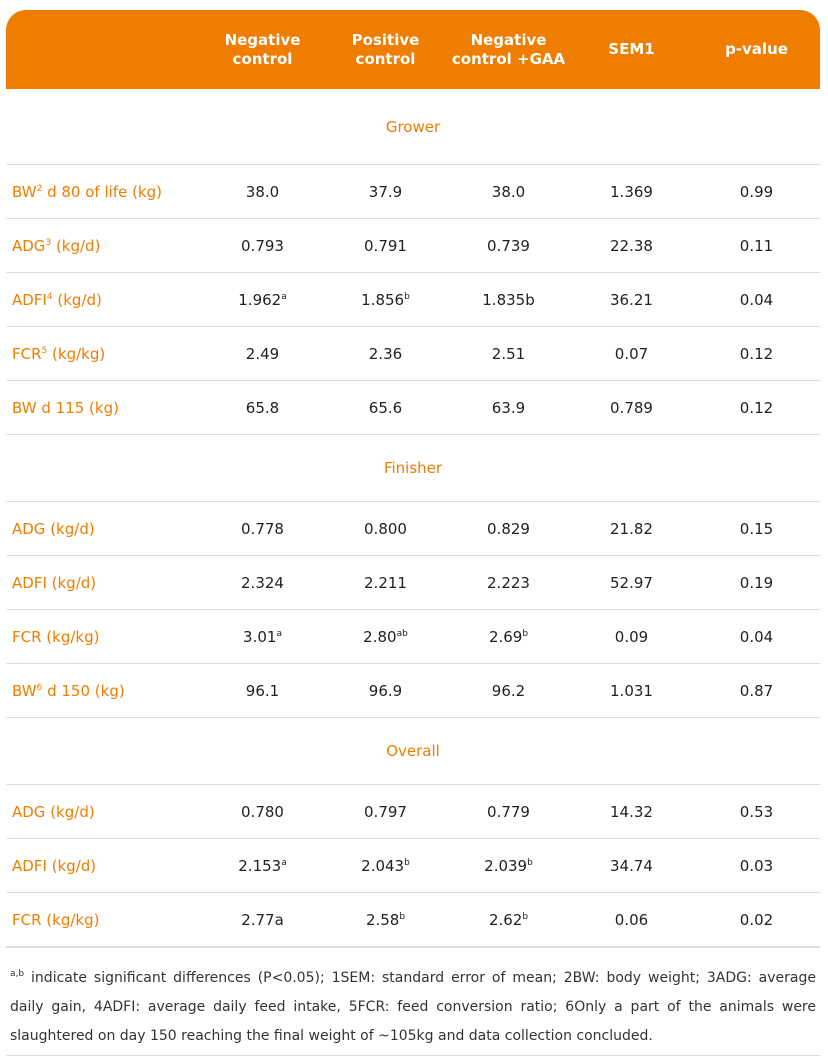  Describe the element at coordinates (508, 49) in the screenshot. I see `header-text: Negative control +GAA` at that location.